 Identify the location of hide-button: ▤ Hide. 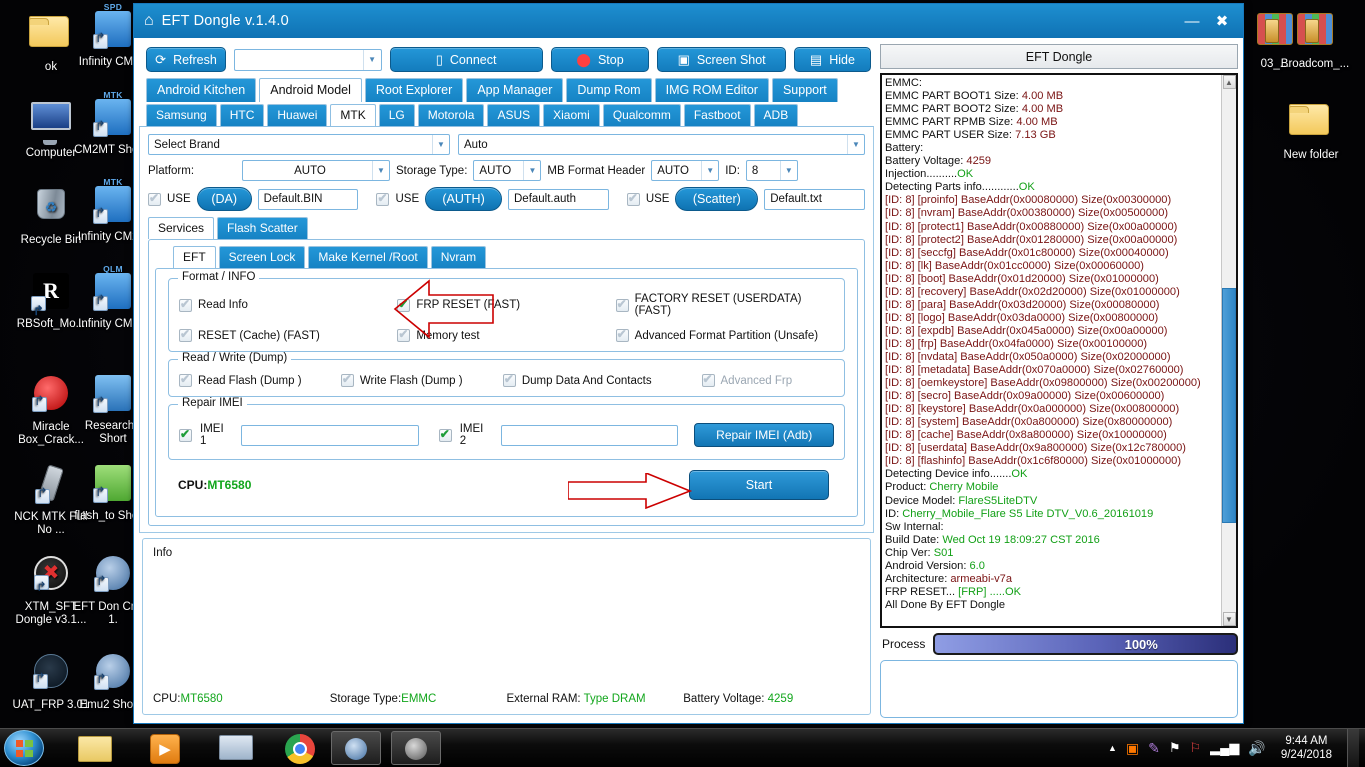
(832, 59).